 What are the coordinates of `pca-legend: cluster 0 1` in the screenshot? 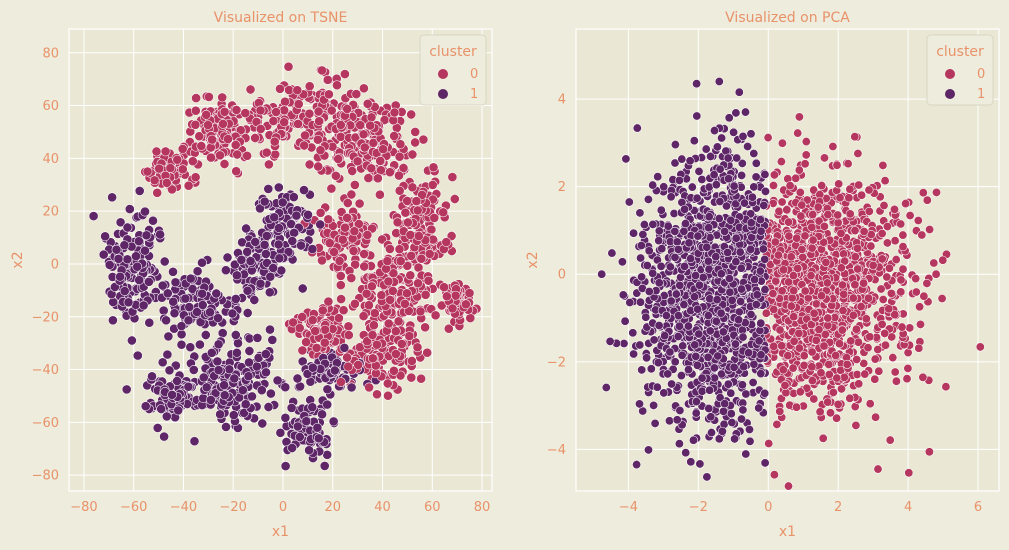 It's located at (960, 70).